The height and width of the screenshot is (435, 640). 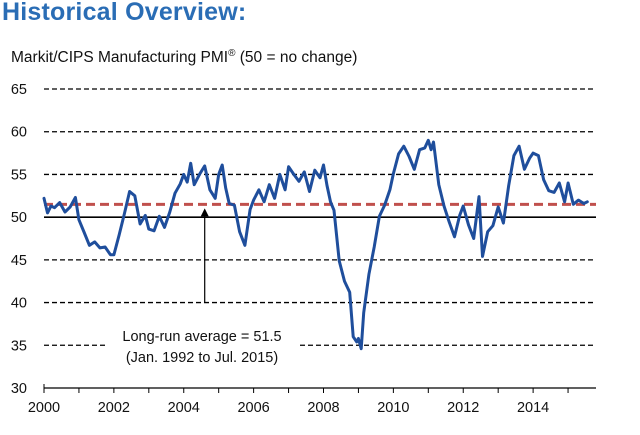 What do you see at coordinates (204, 212) in the screenshot?
I see `arrow-head` at bounding box center [204, 212].